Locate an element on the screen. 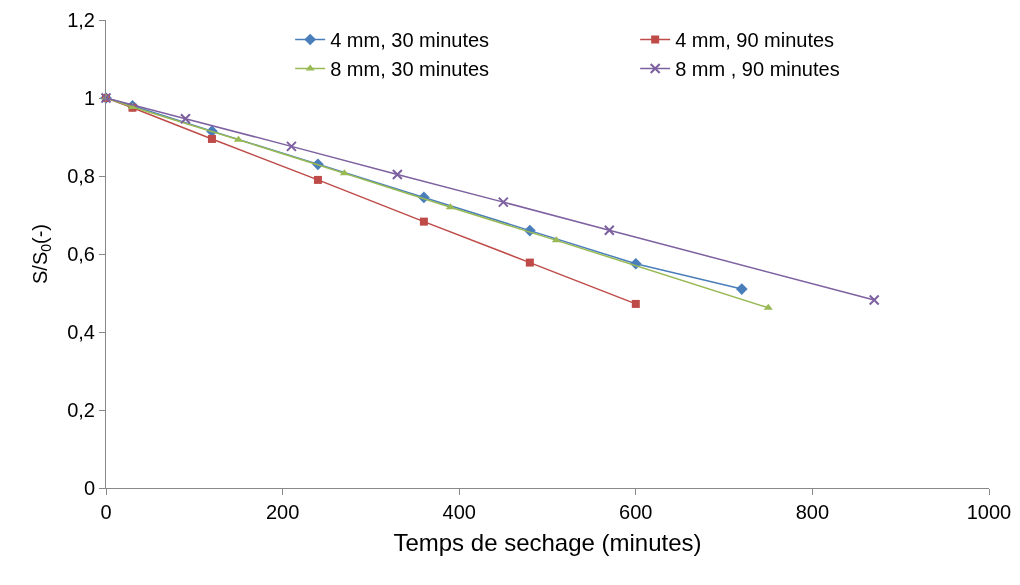  y-tick-label: 0,6 is located at coordinates (81, 254).